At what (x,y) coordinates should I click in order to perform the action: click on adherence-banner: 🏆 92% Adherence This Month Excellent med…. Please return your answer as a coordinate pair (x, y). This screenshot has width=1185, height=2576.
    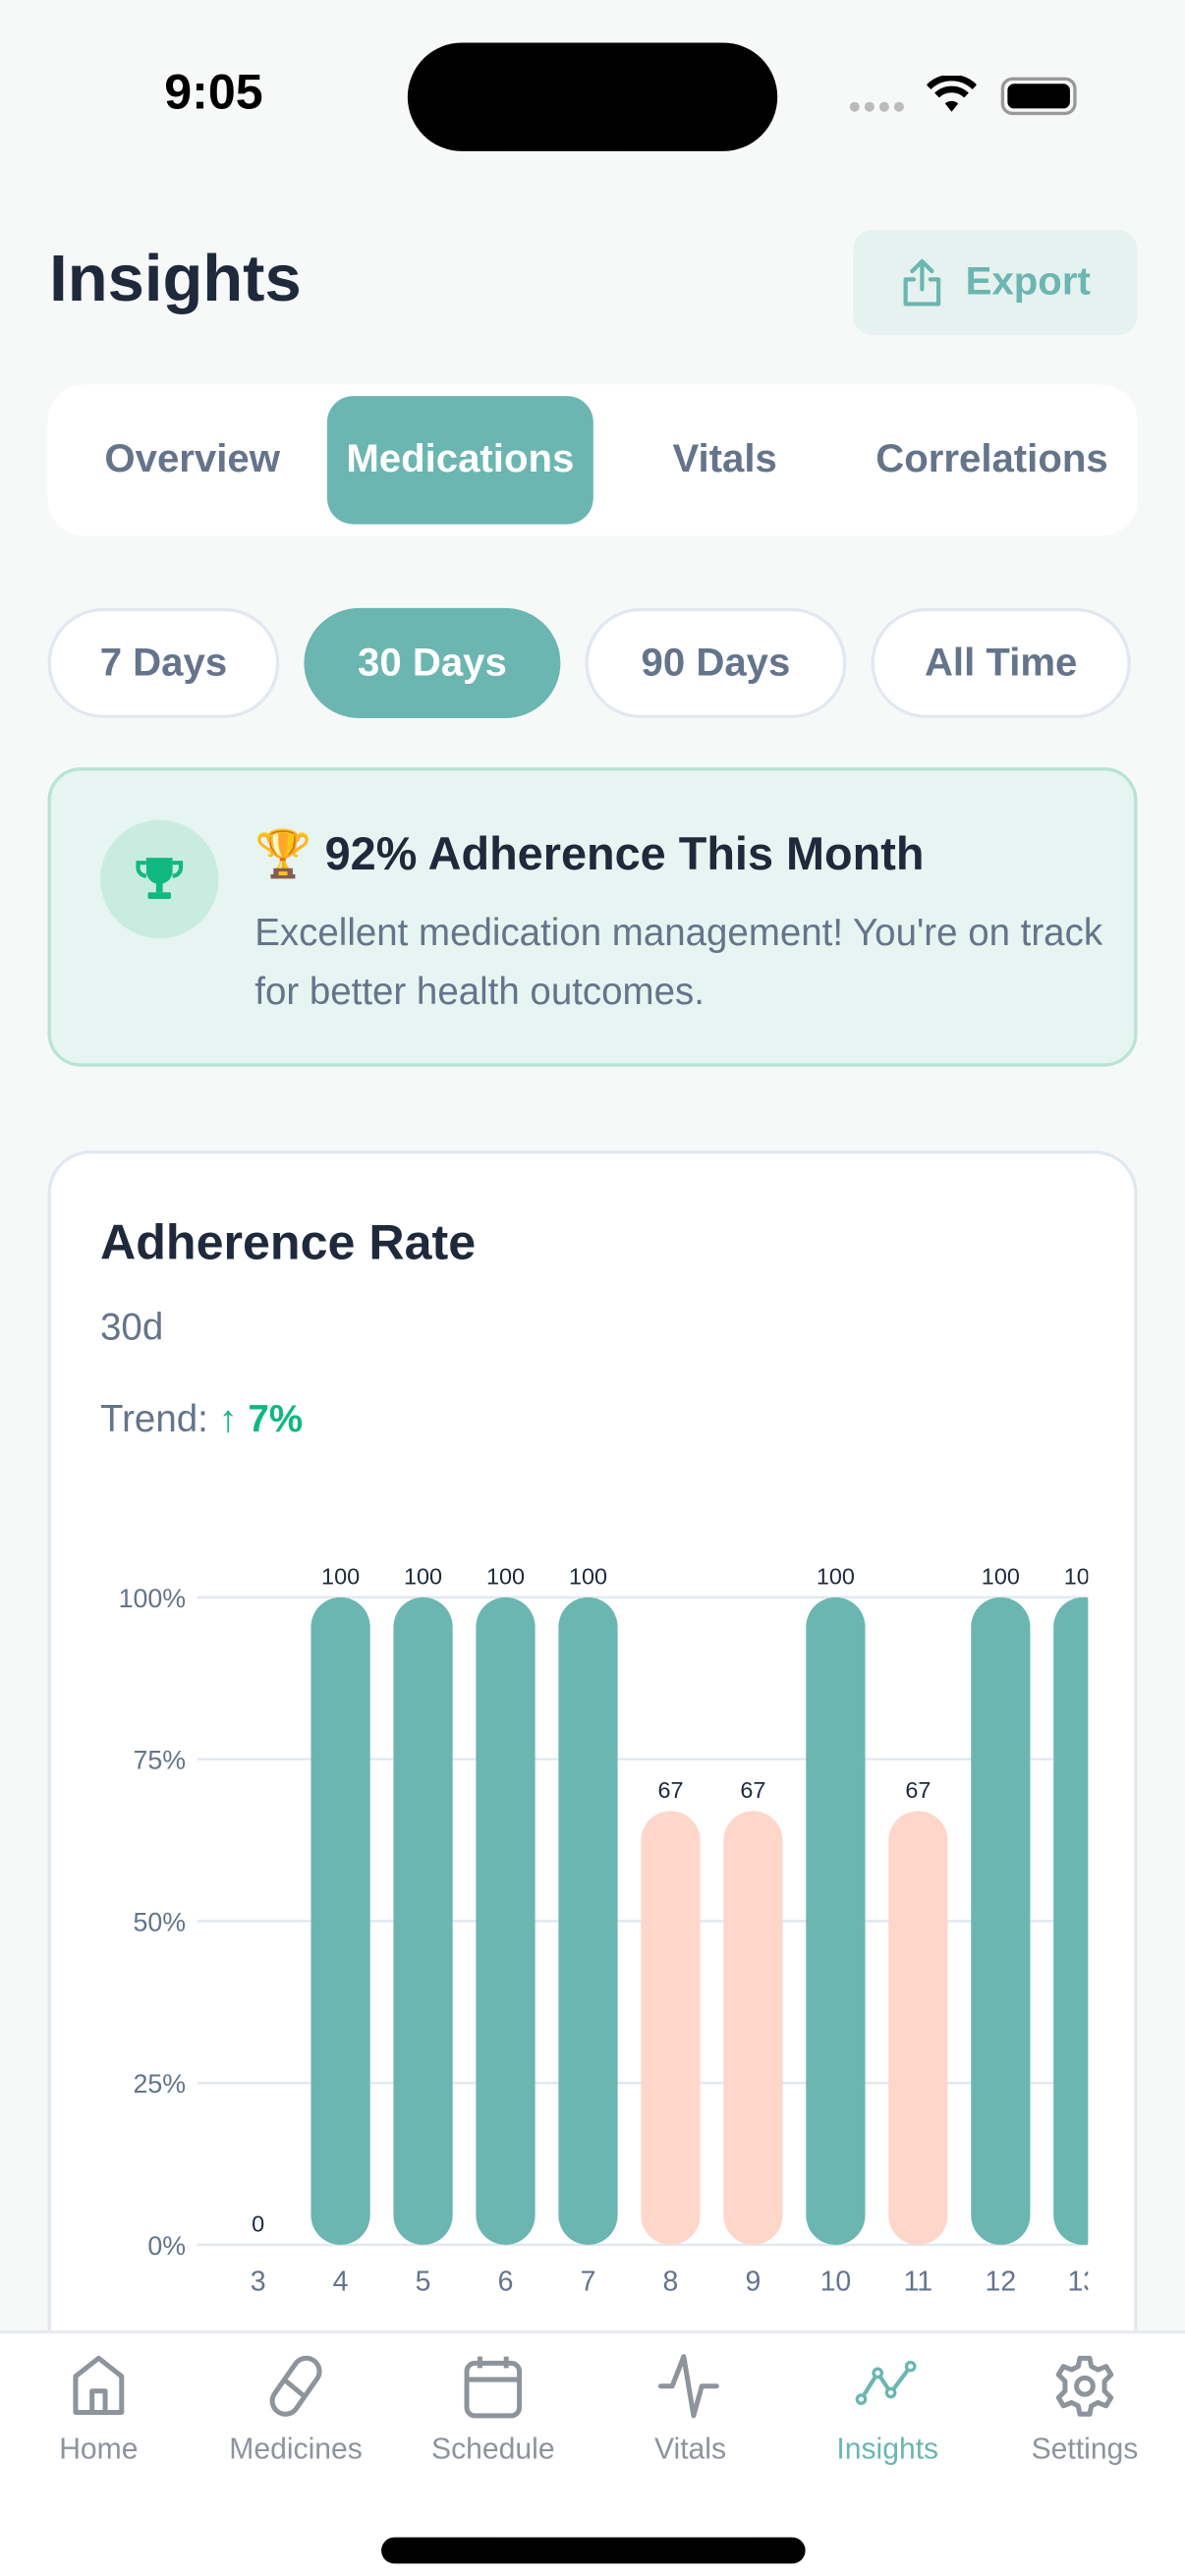
    Looking at the image, I should click on (592, 917).